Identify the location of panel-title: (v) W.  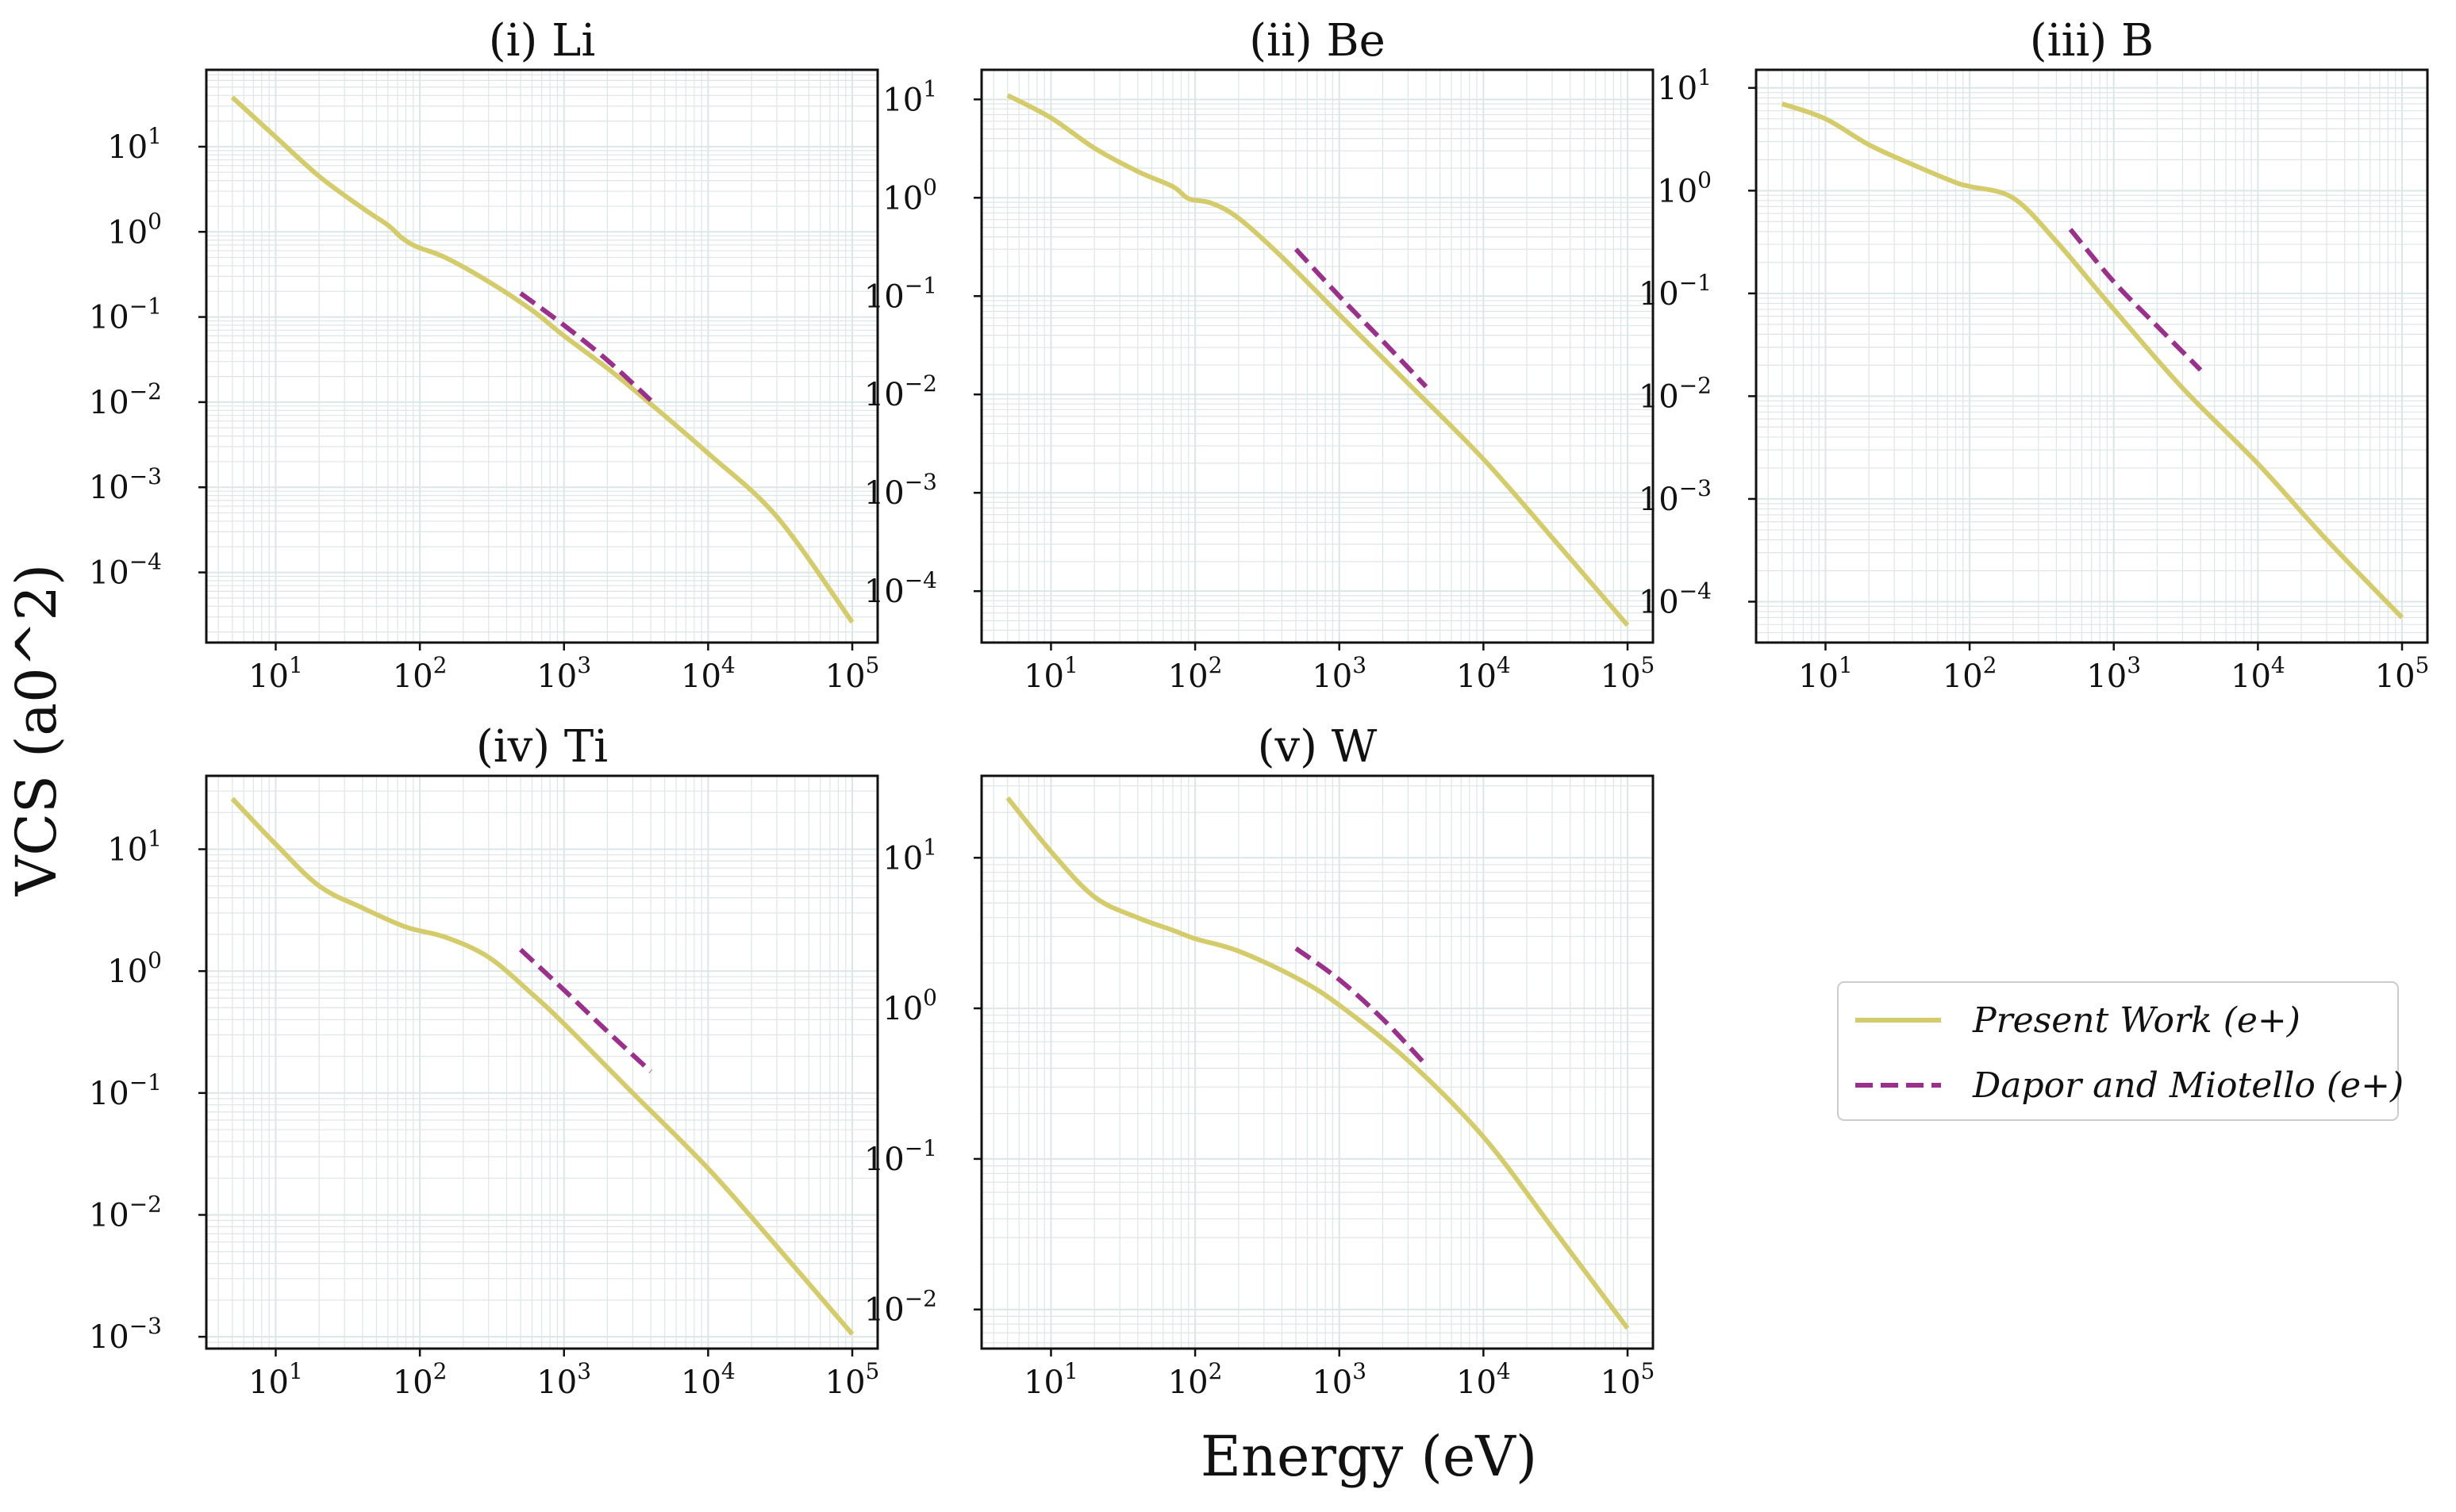
(1318, 747).